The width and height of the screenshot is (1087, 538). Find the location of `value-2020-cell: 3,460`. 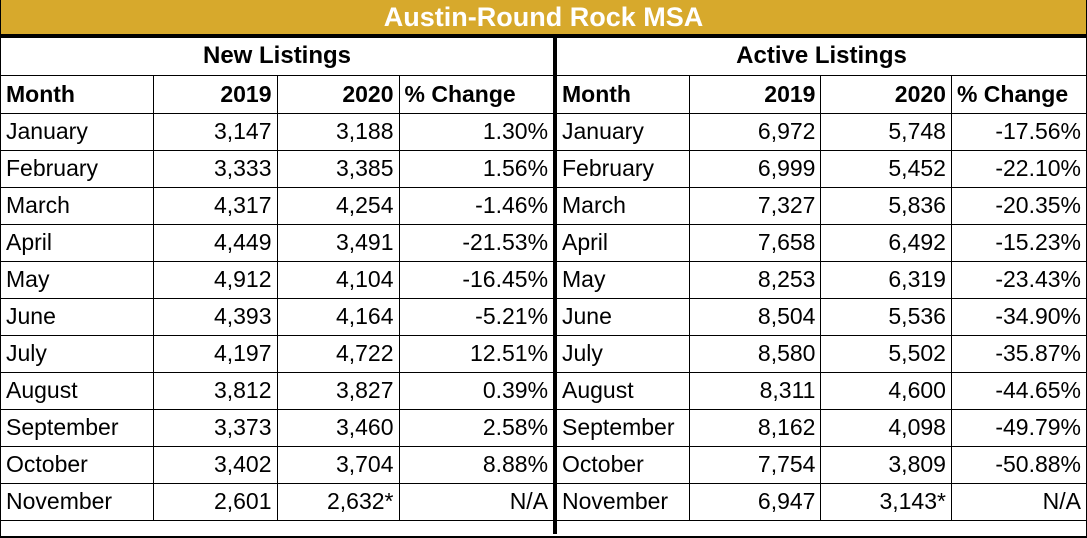

value-2020-cell: 3,460 is located at coordinates (338, 427).